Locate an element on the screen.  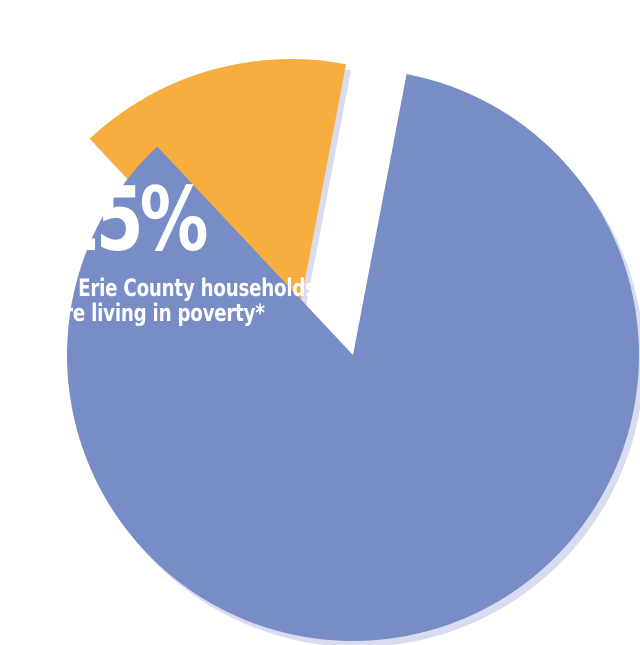
poverty-caption-line-2: are living in poverty* is located at coordinates (158, 312).